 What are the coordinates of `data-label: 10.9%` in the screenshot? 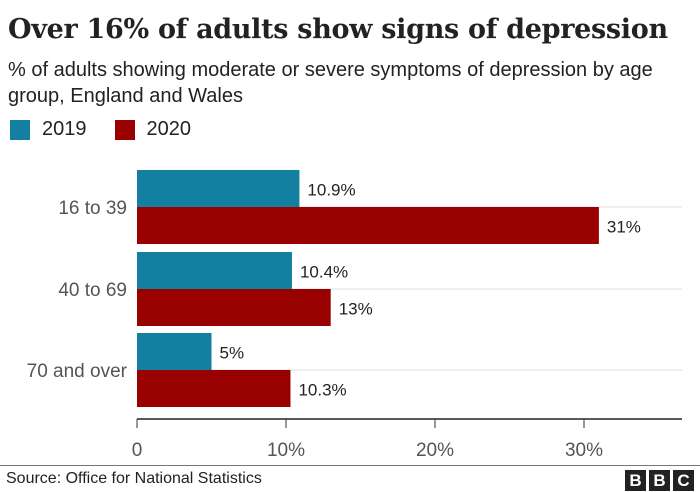 It's located at (331, 190).